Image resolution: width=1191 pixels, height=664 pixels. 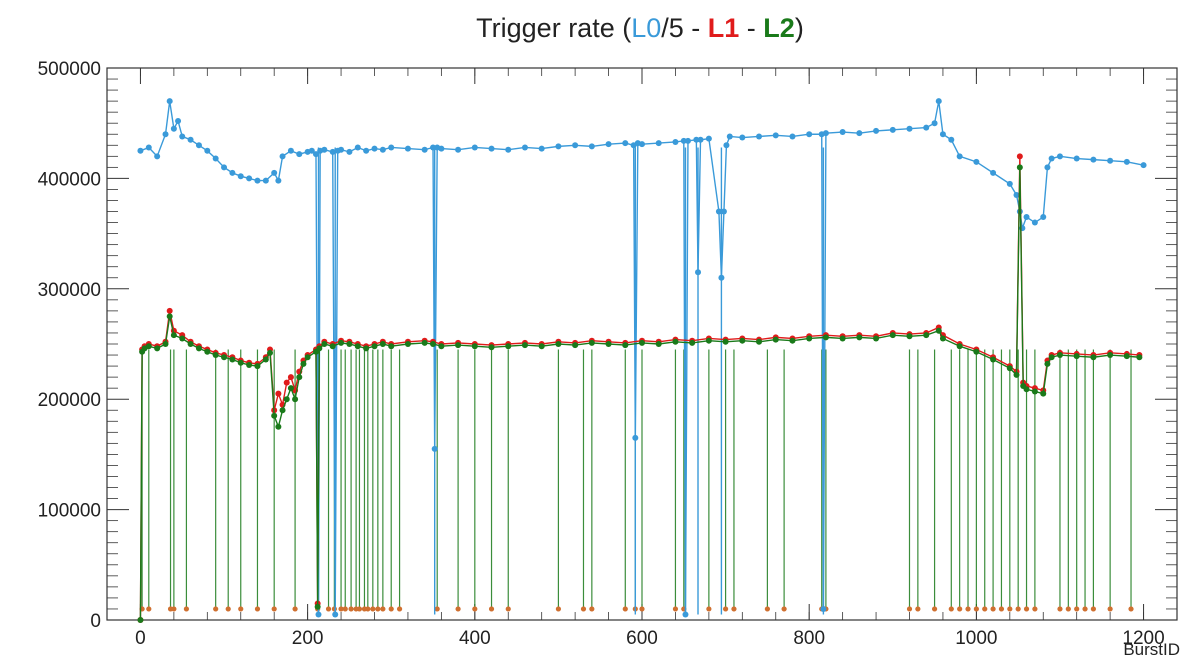 I want to click on title-l0: L0, so click(x=646, y=28).